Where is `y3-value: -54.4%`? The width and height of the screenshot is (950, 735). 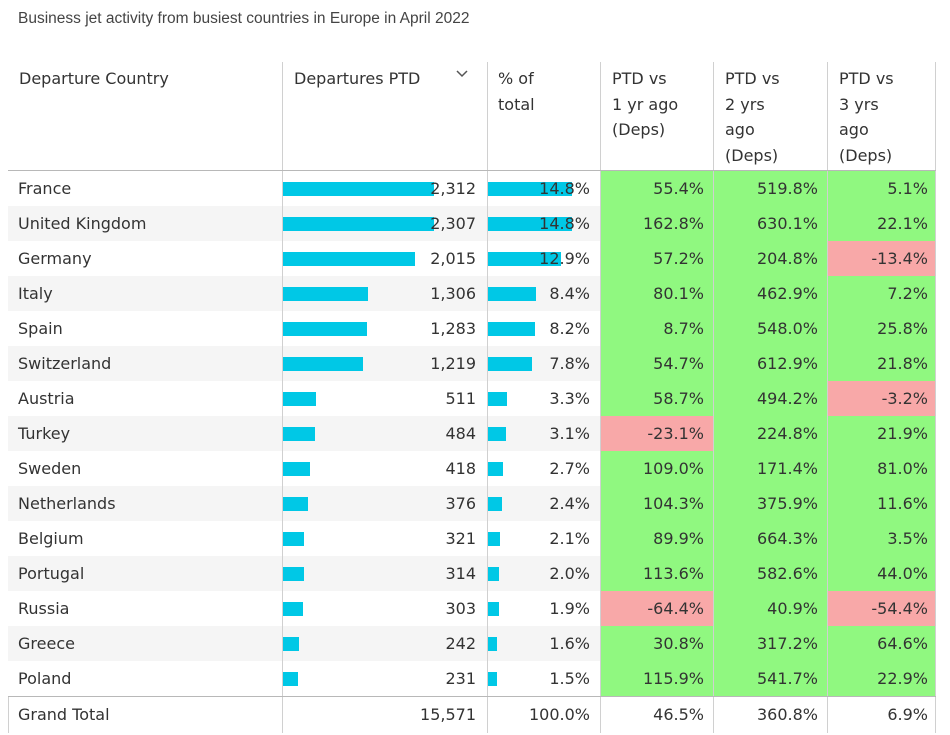 y3-value: -54.4% is located at coordinates (899, 608).